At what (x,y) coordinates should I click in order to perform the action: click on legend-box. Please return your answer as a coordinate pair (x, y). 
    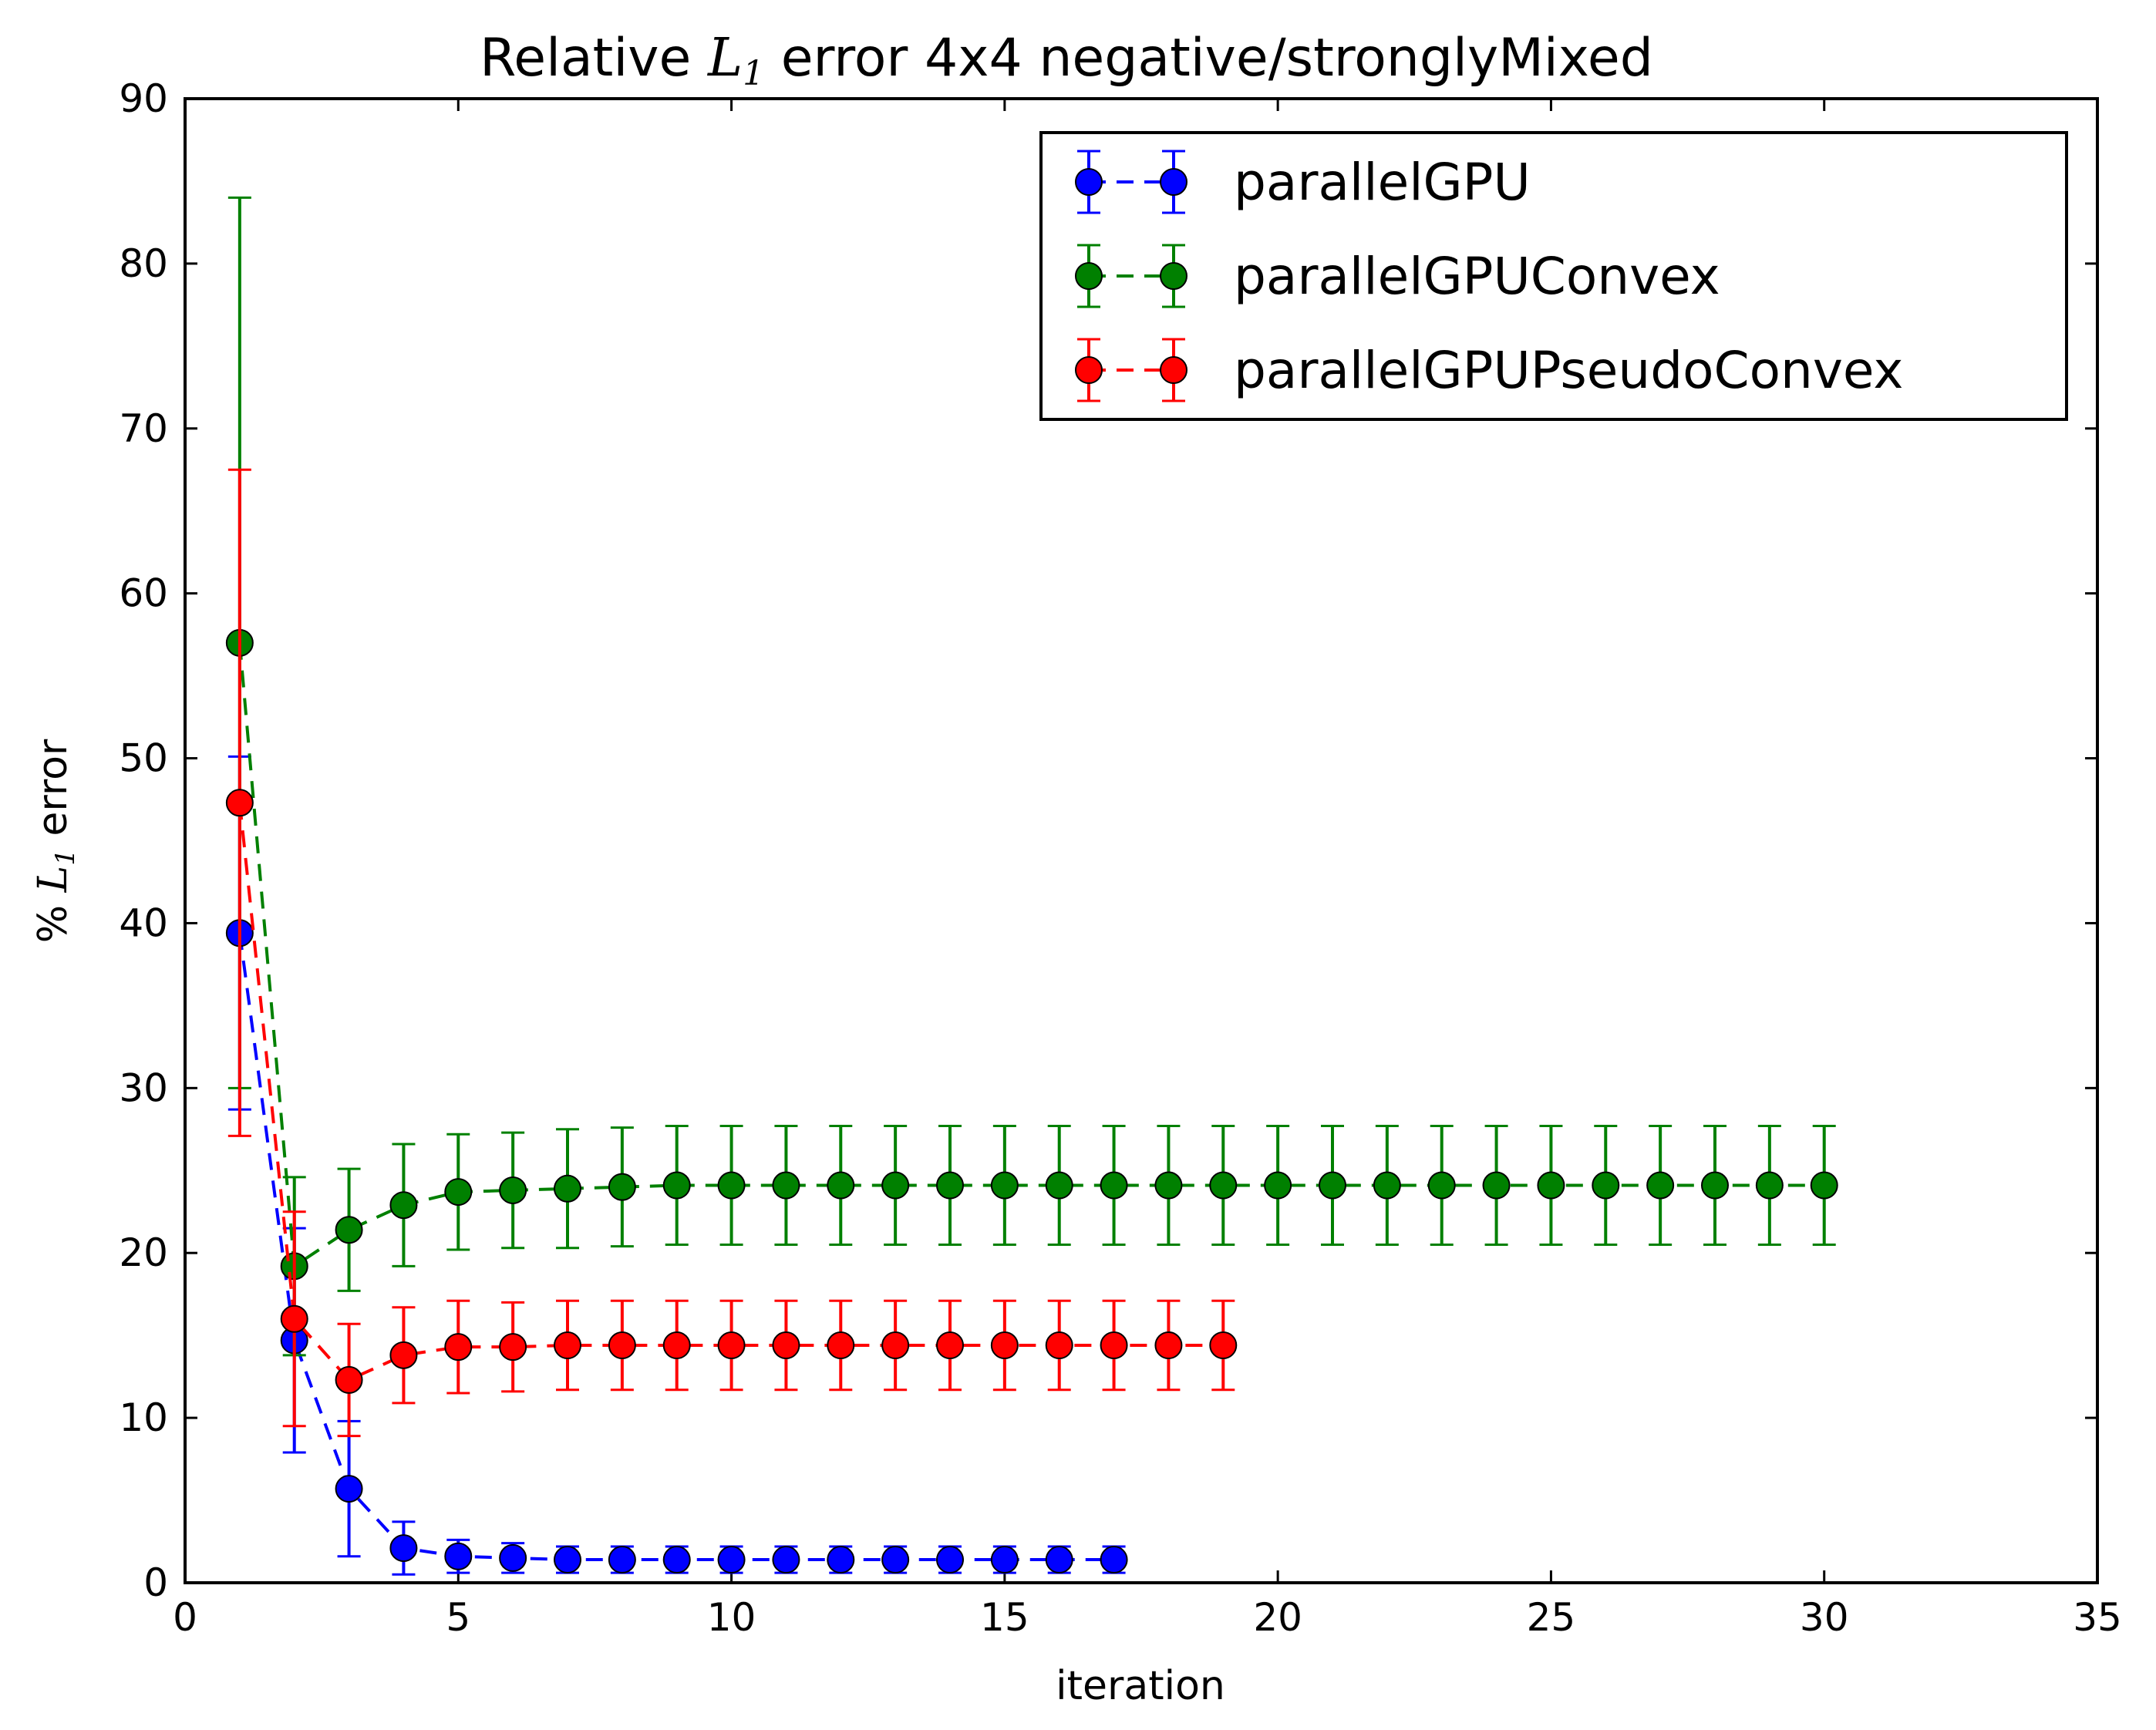
    Looking at the image, I should click on (1553, 276).